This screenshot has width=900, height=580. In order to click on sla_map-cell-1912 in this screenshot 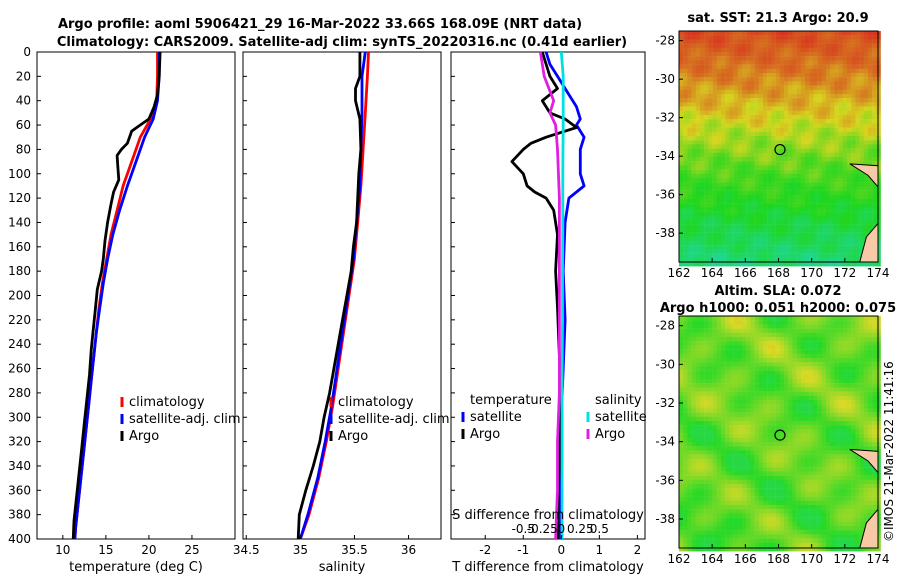, I will do `click(849, 482)`.